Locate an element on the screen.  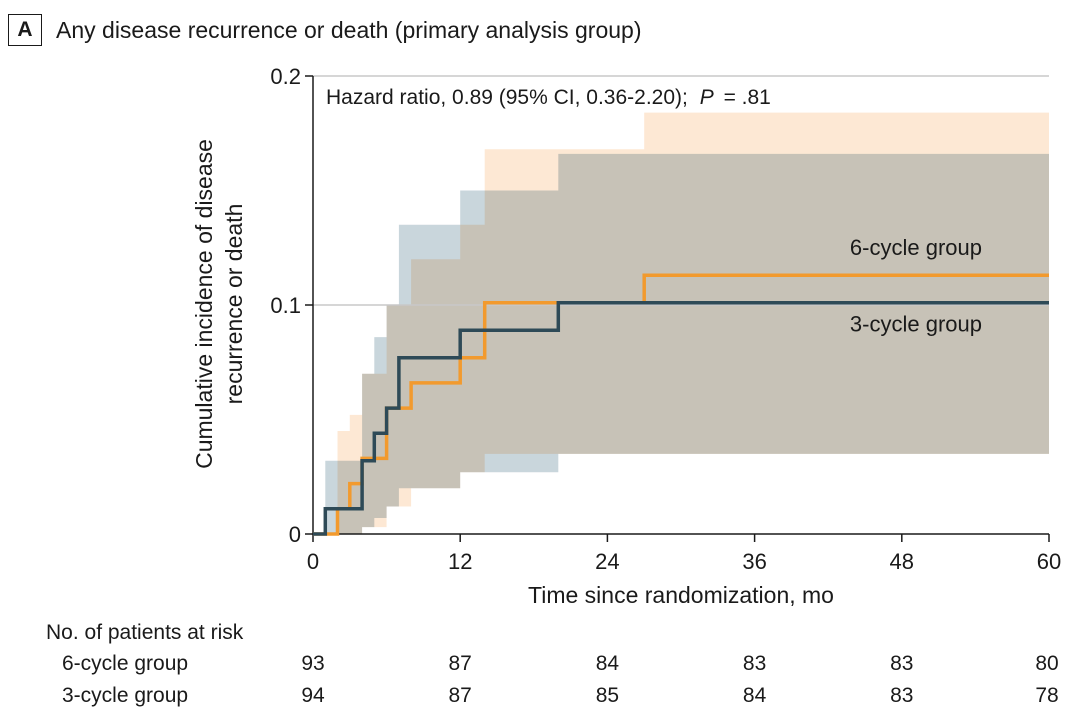
x-tick-label: 0 is located at coordinates (313, 561).